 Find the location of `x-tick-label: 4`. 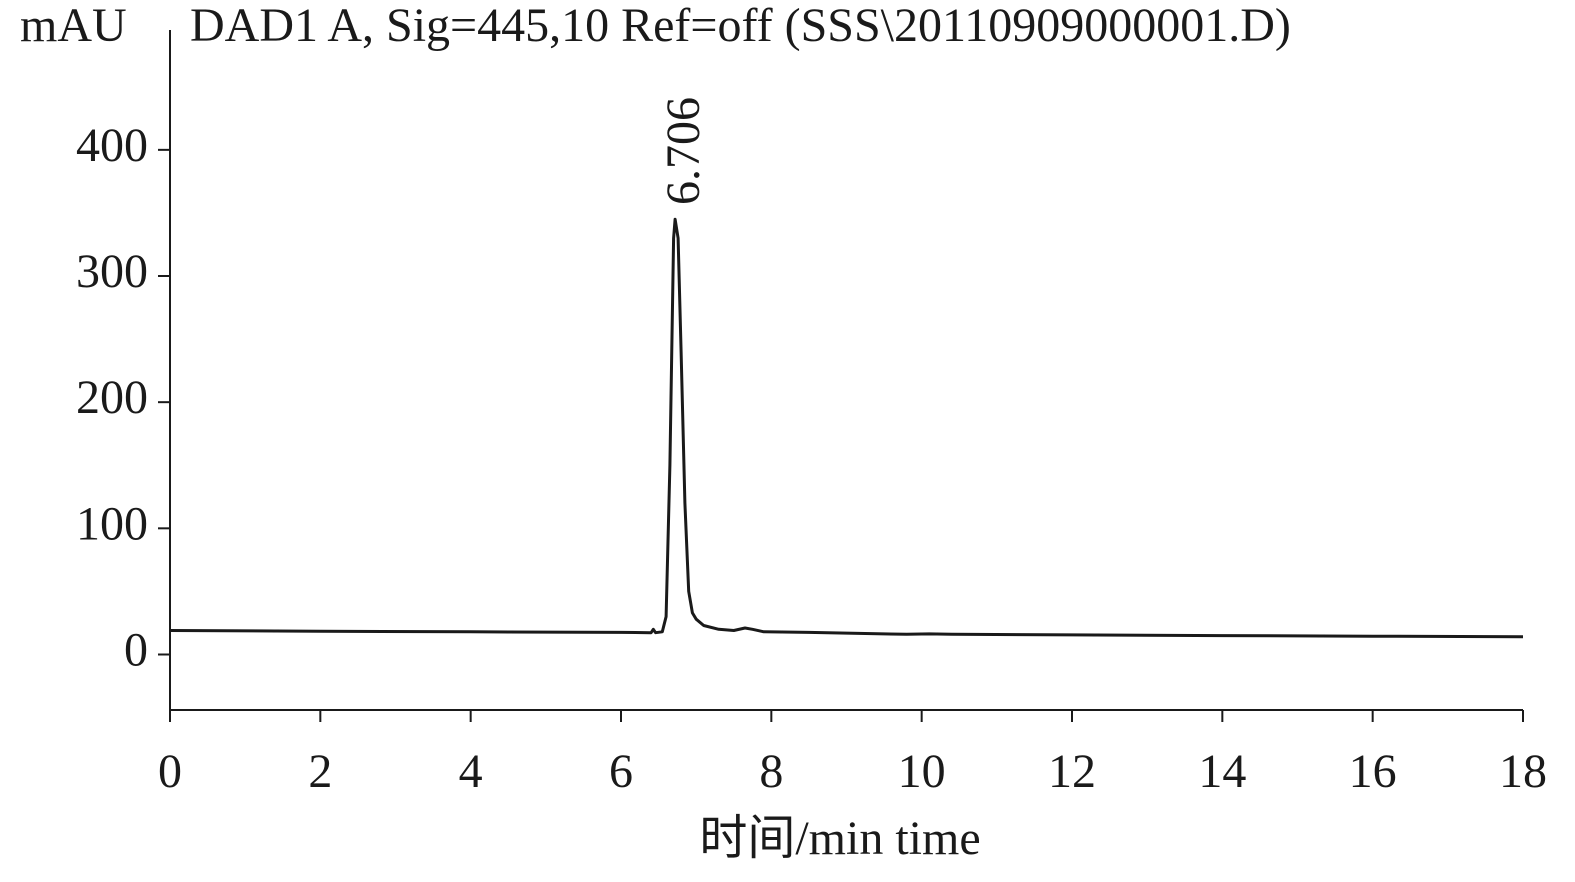

x-tick-label: 4 is located at coordinates (471, 771).